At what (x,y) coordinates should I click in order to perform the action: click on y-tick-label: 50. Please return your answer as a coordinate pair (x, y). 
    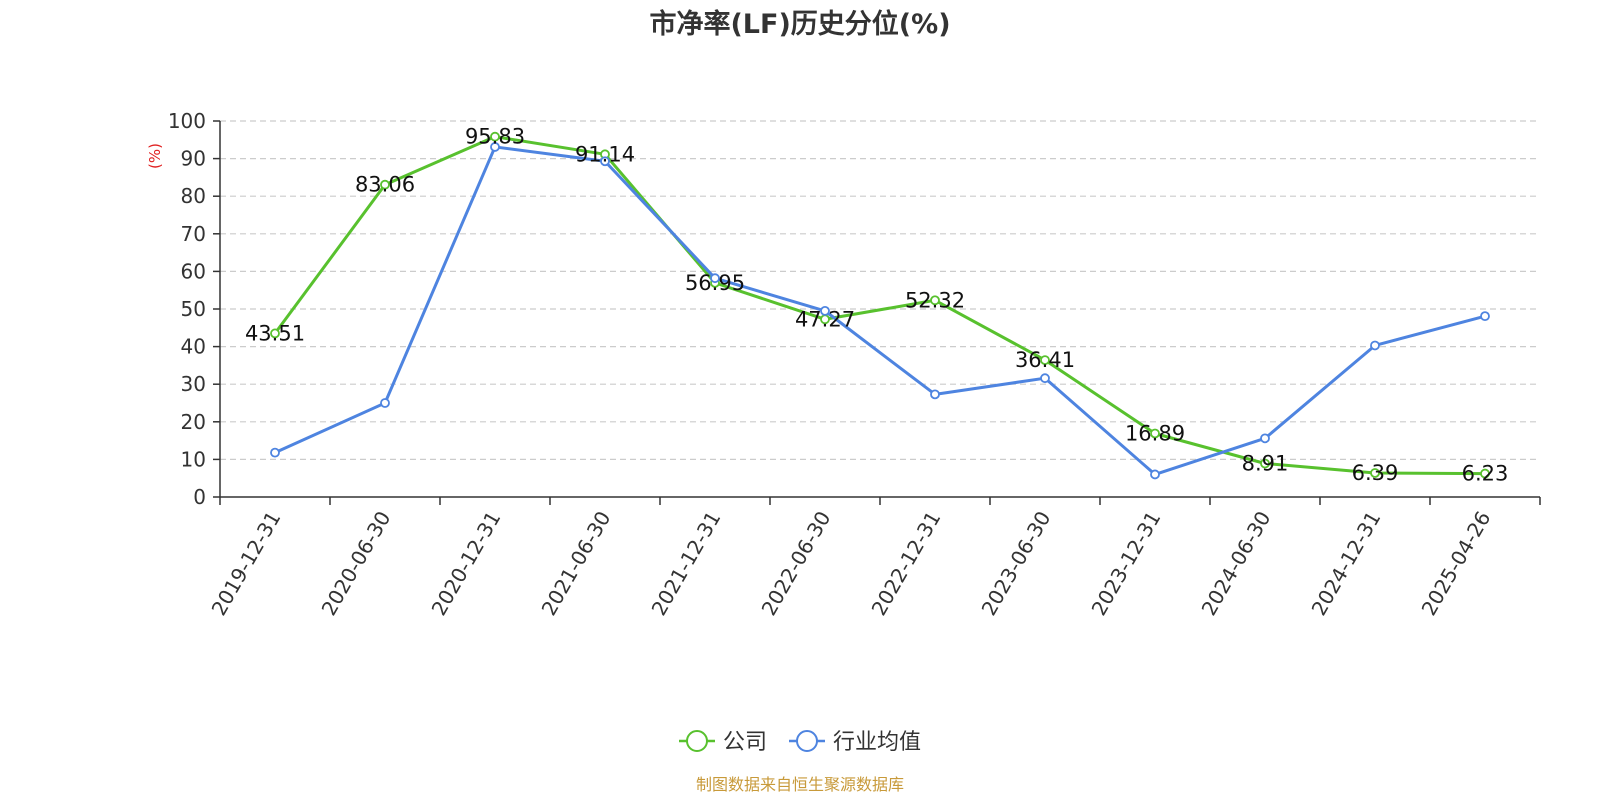
    Looking at the image, I should click on (193, 309).